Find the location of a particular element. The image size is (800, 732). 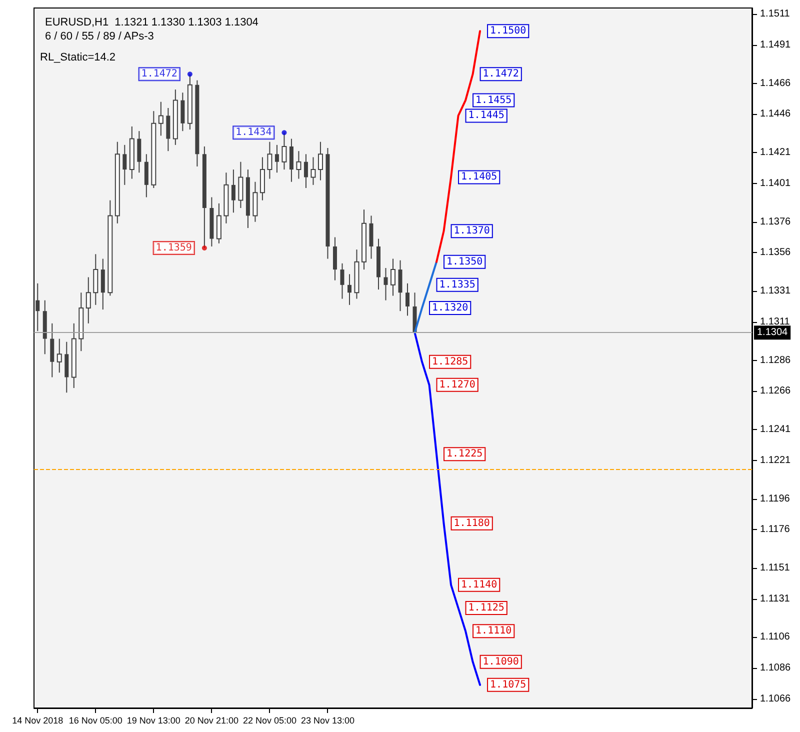

text: 6 / 60 / 55 / 89 / APs-3 is located at coordinates (99, 36).